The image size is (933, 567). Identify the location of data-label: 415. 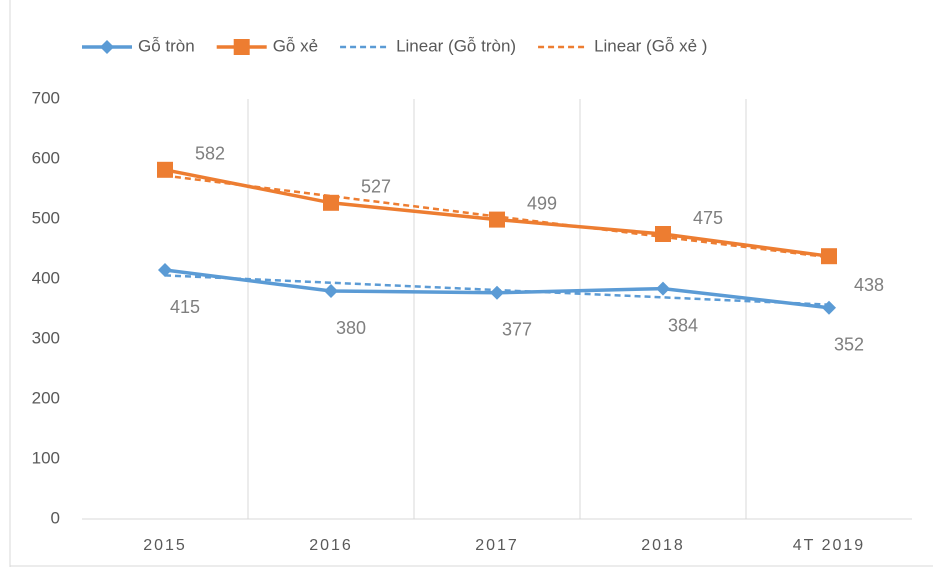
(185, 307).